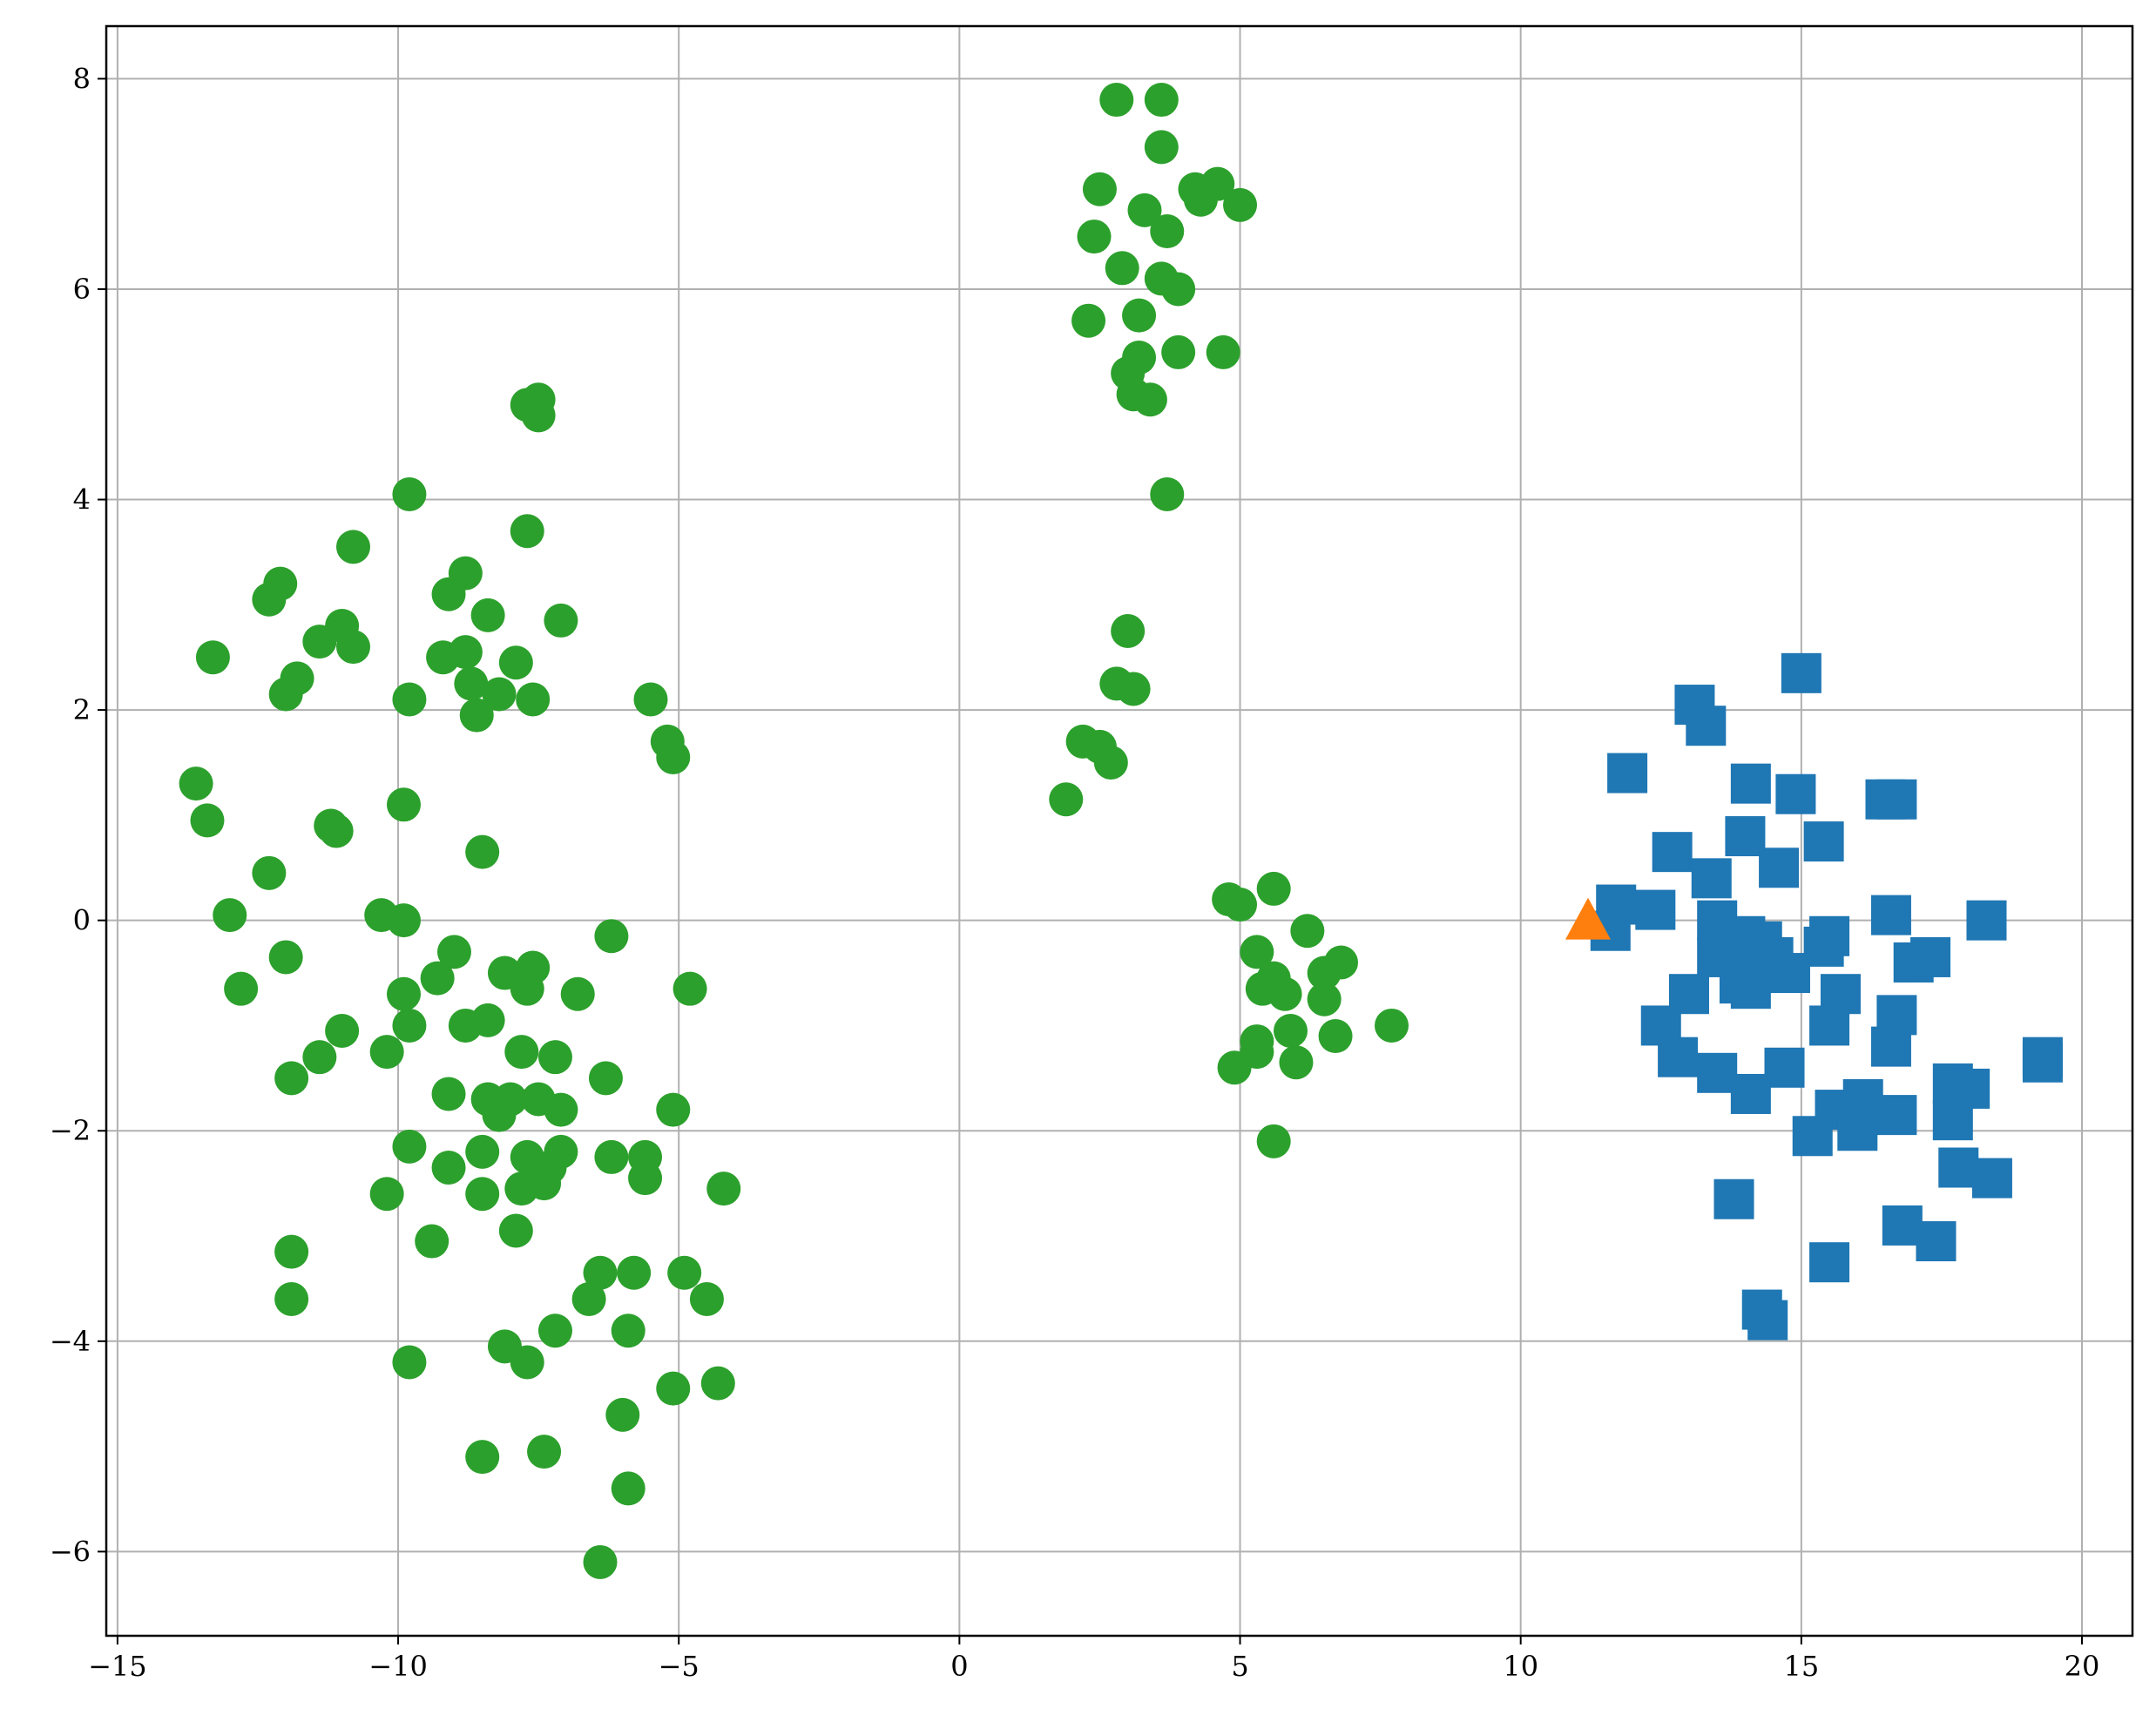 This screenshot has height=1722, width=2156. I want to click on data-point-triangle, so click(1588, 919).